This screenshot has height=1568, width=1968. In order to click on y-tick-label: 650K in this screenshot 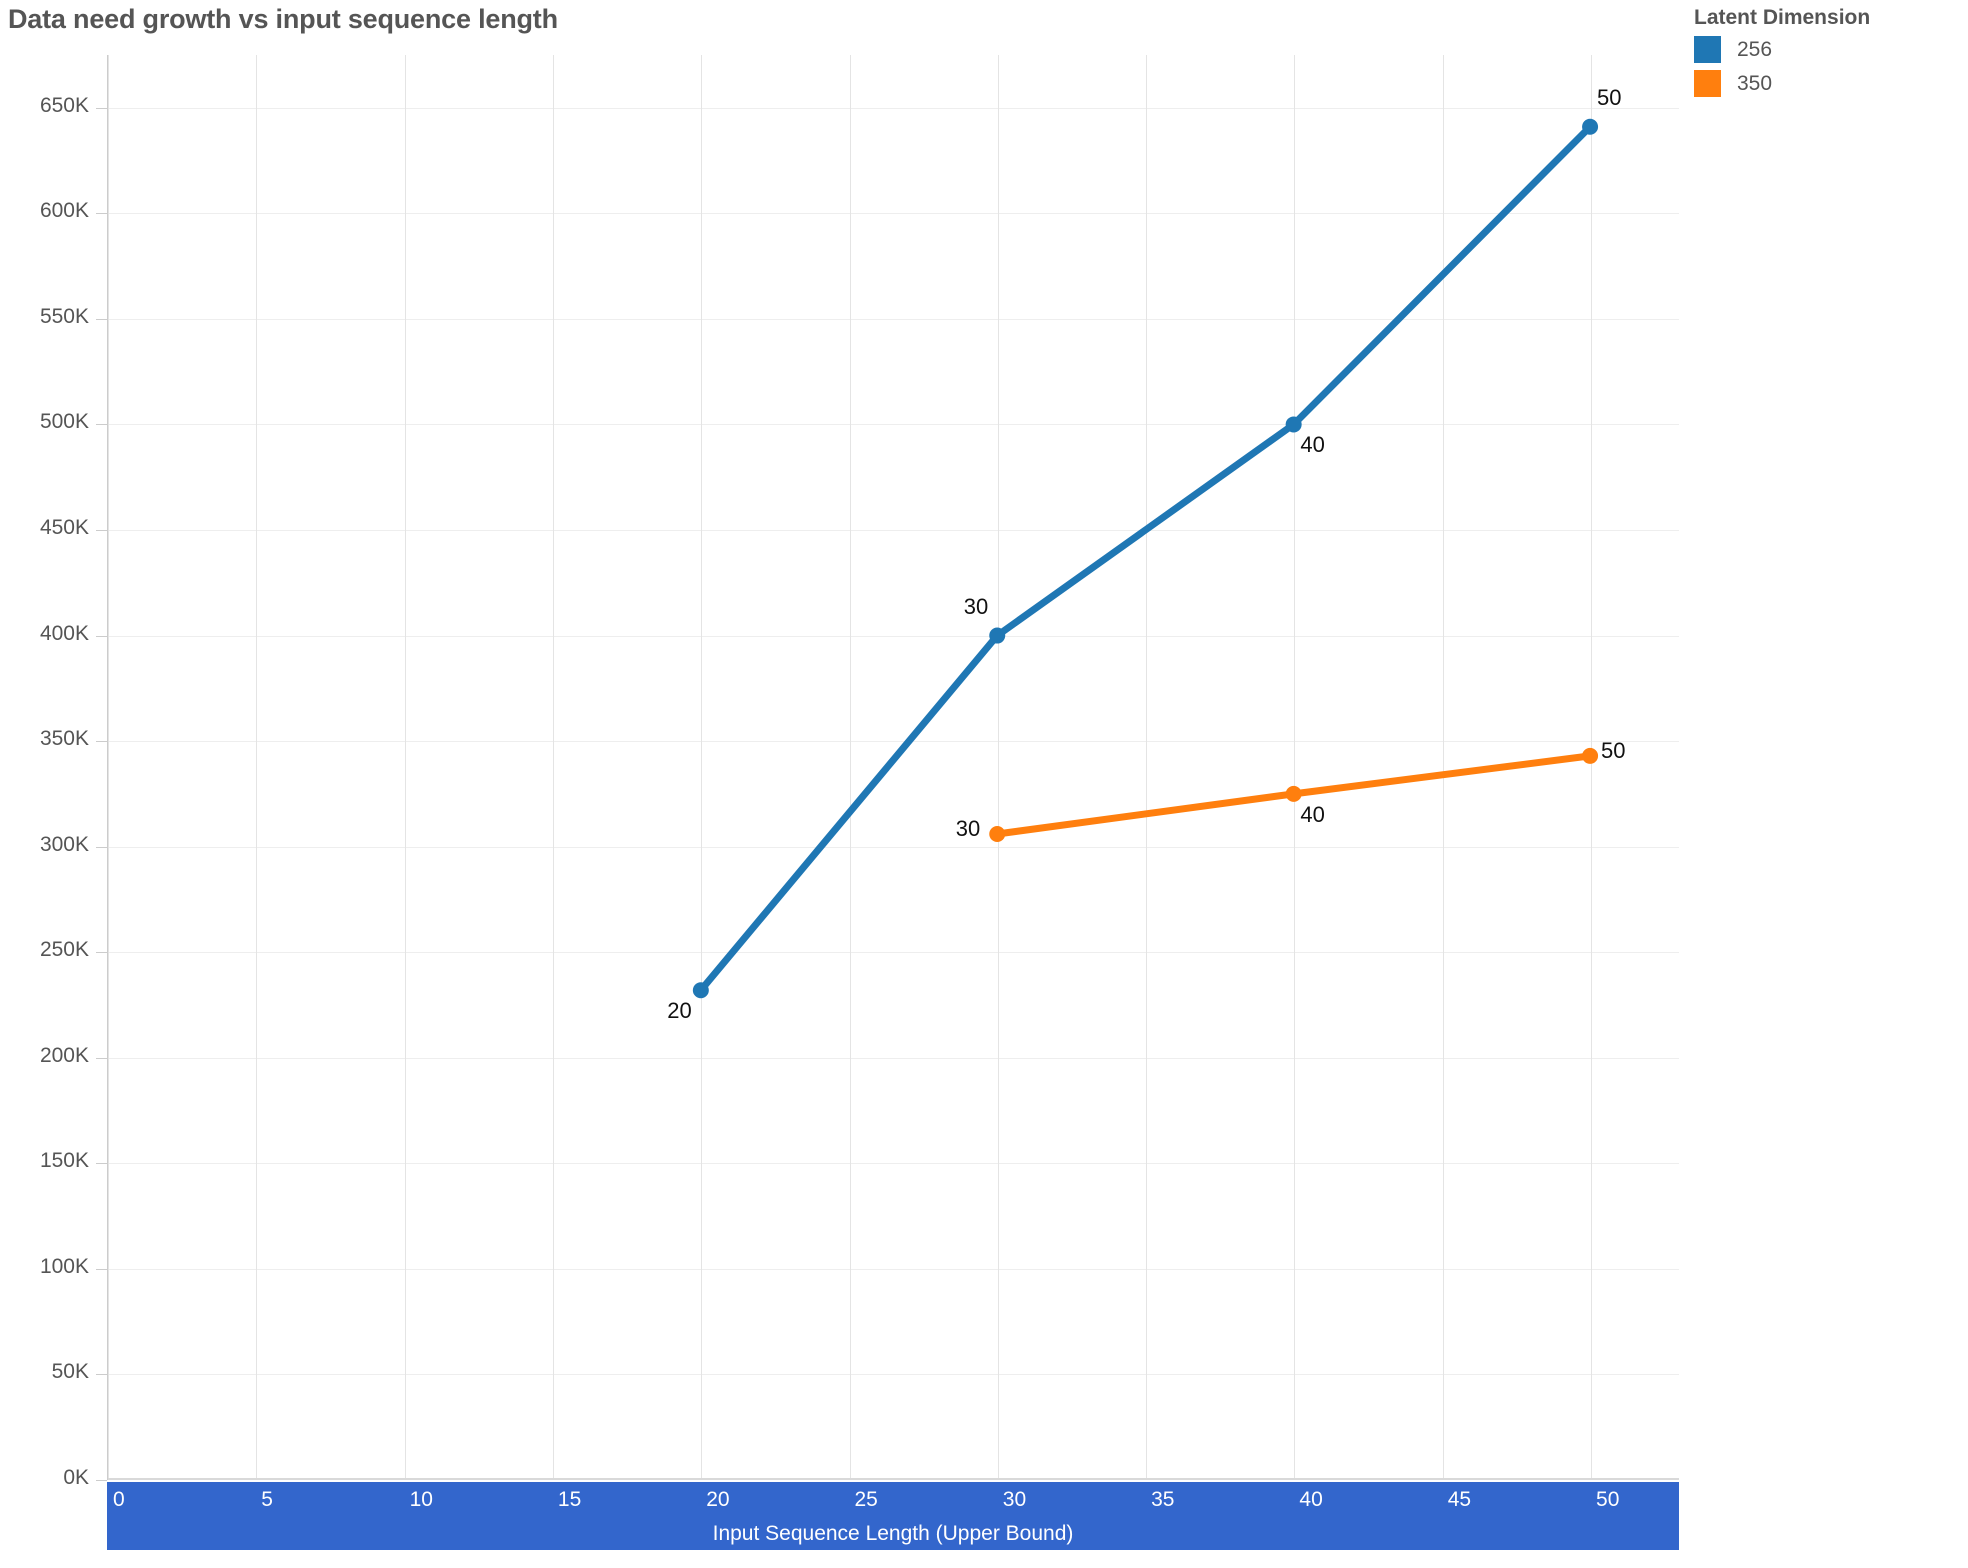, I will do `click(64, 105)`.